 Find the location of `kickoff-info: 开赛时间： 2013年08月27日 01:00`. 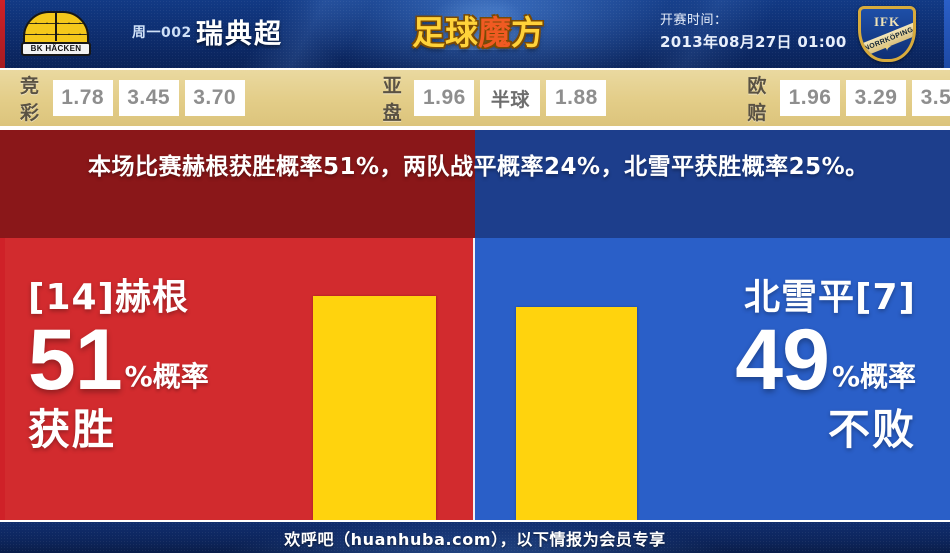

kickoff-info: 开赛时间： 2013年08月27日 01:00 is located at coordinates (753, 32).